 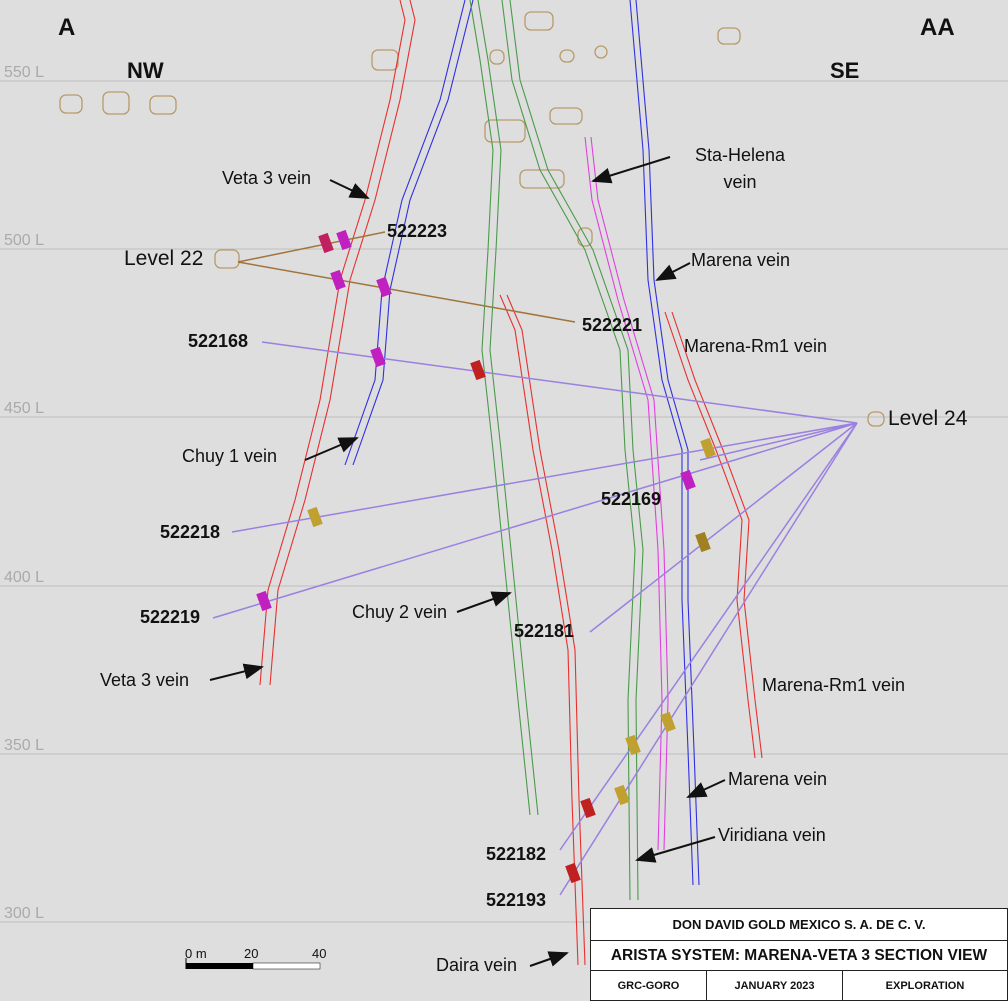 I want to click on elevation-label: 500 L, so click(x=24, y=240).